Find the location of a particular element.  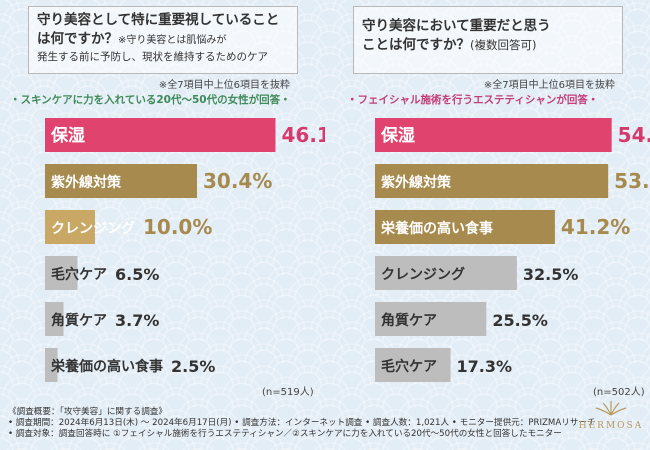

value-label: 32.5% is located at coordinates (551, 274).